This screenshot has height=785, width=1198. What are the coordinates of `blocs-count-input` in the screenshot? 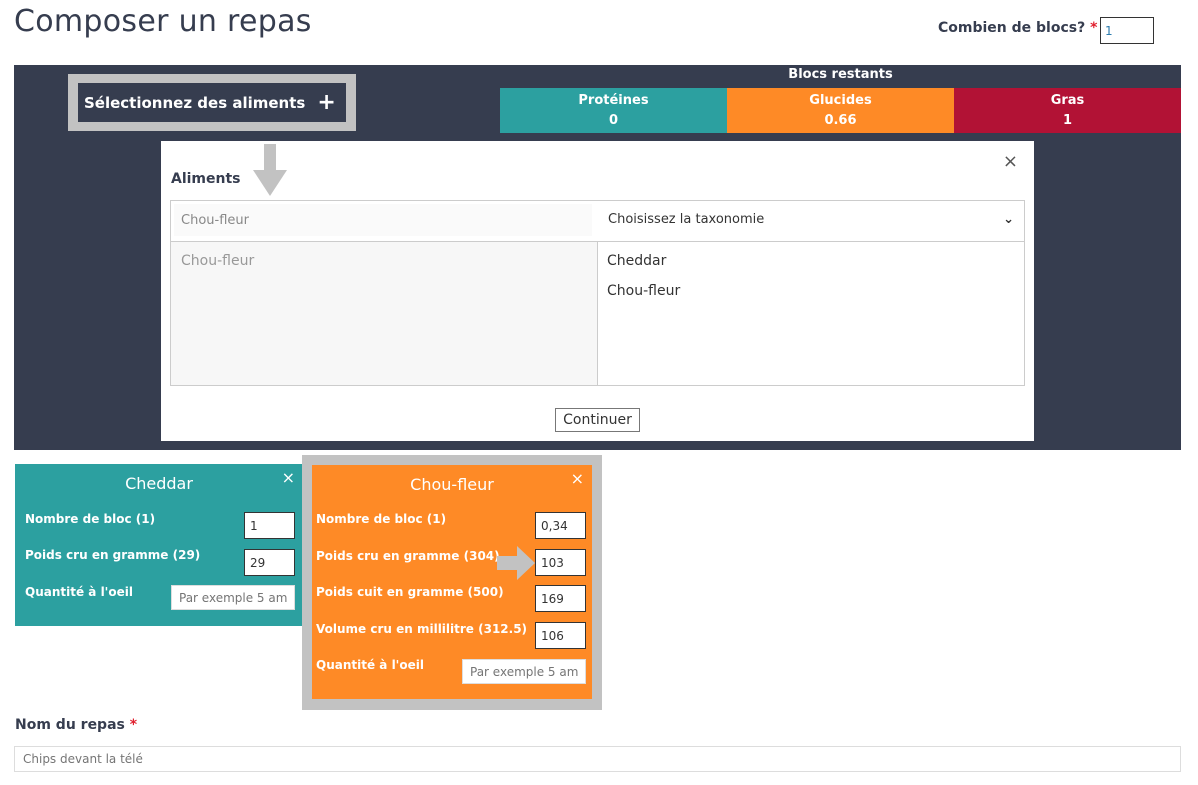 It's located at (1127, 30).